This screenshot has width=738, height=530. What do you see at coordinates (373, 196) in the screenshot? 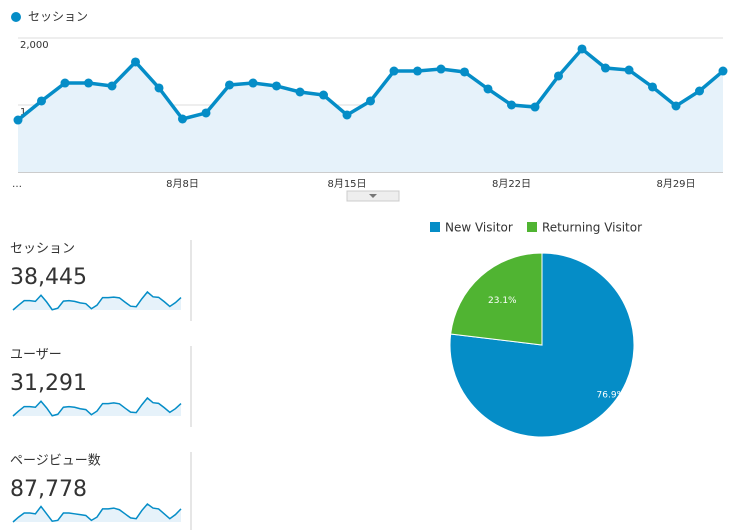
I see `toggle-arrow` at bounding box center [373, 196].